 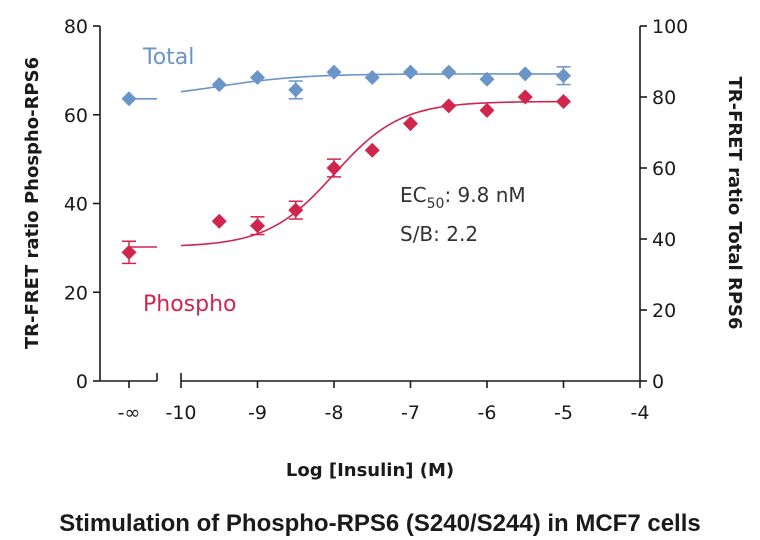 I want to click on sb-annotation: S/B: 2.2, so click(x=439, y=234).